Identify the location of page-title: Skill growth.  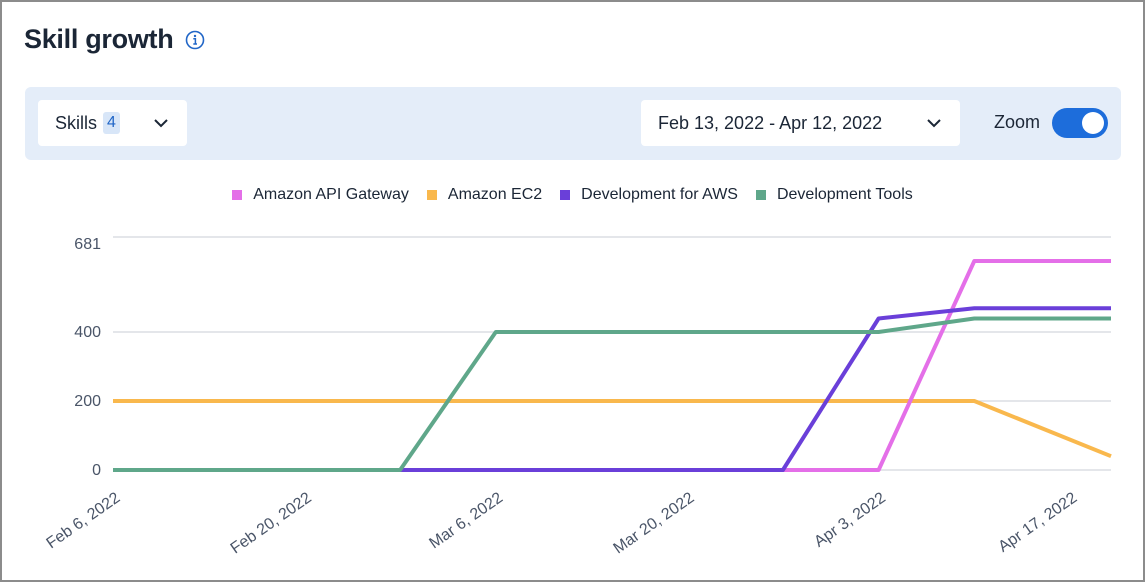
(99, 39).